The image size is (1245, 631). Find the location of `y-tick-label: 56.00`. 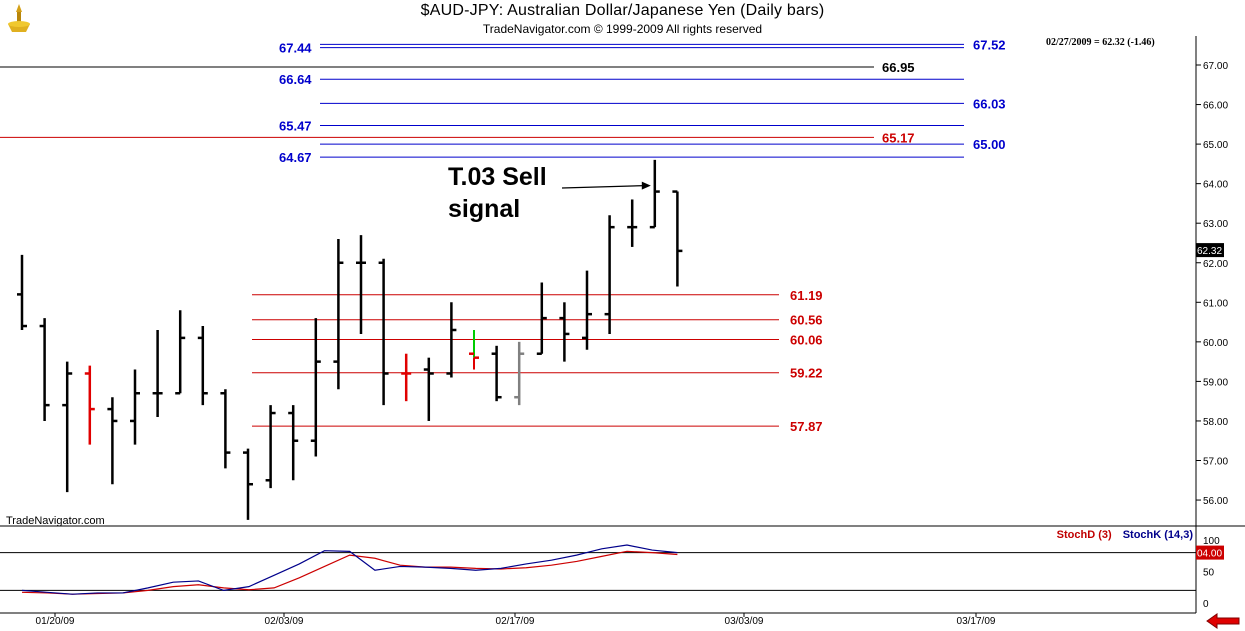

y-tick-label: 56.00 is located at coordinates (1215, 501).